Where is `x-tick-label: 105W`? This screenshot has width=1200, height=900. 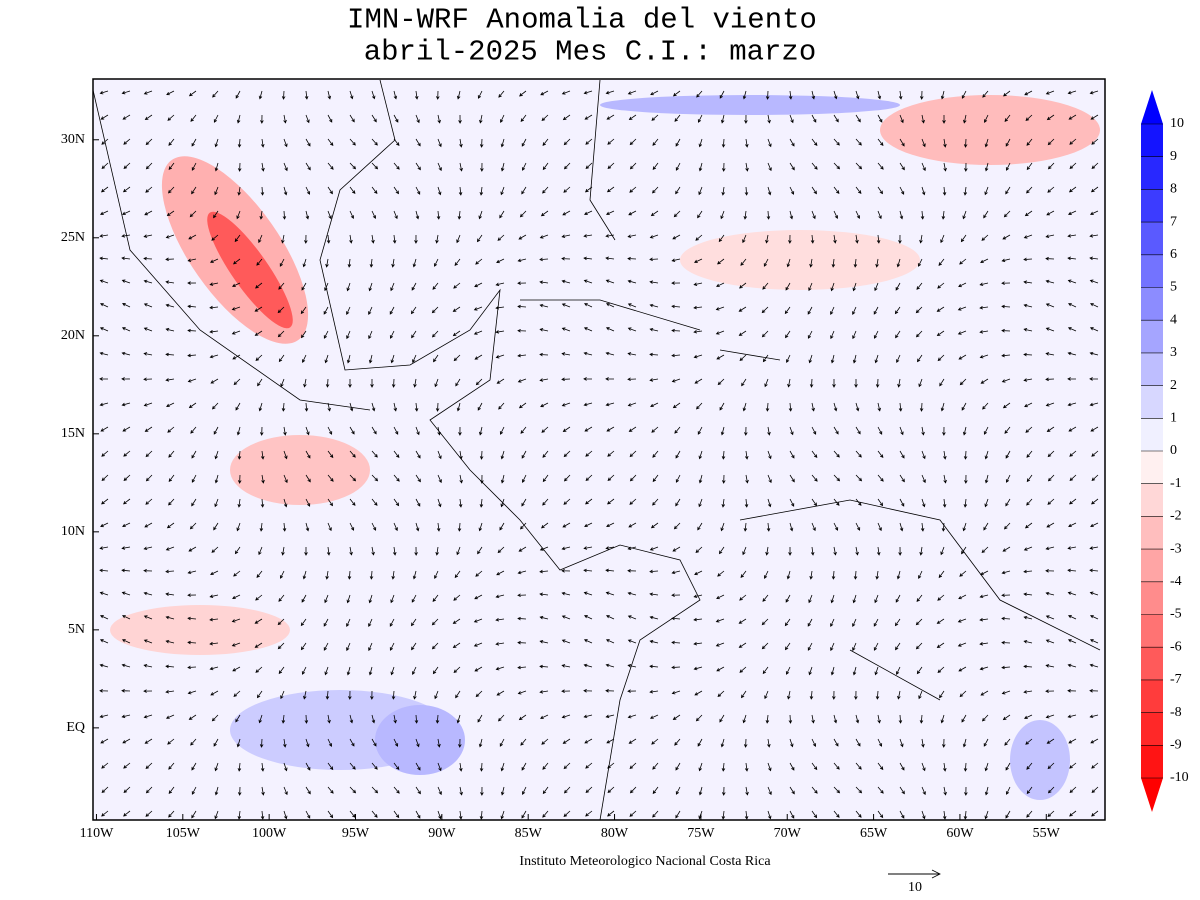 x-tick-label: 105W is located at coordinates (183, 833).